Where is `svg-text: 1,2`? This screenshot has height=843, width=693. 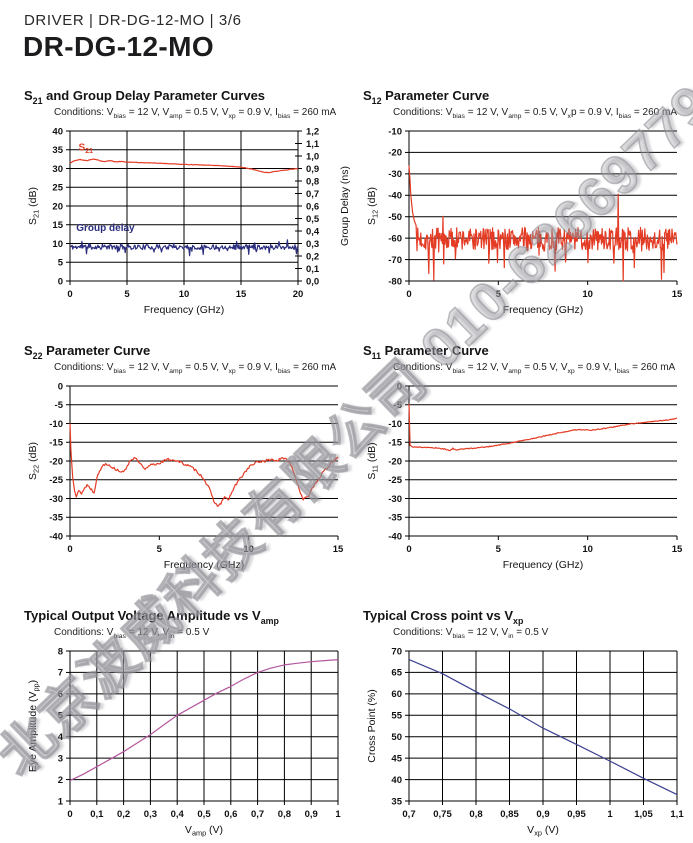 svg-text: 1,2 is located at coordinates (312, 131).